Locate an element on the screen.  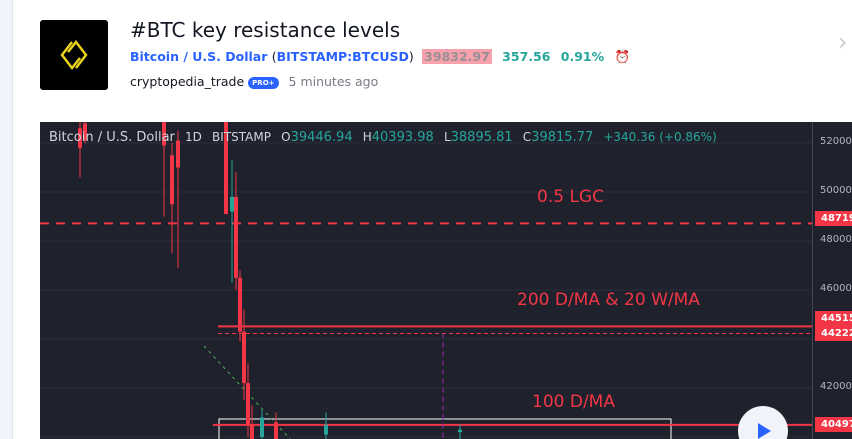
price-change-pct: 0.91% is located at coordinates (582, 56).